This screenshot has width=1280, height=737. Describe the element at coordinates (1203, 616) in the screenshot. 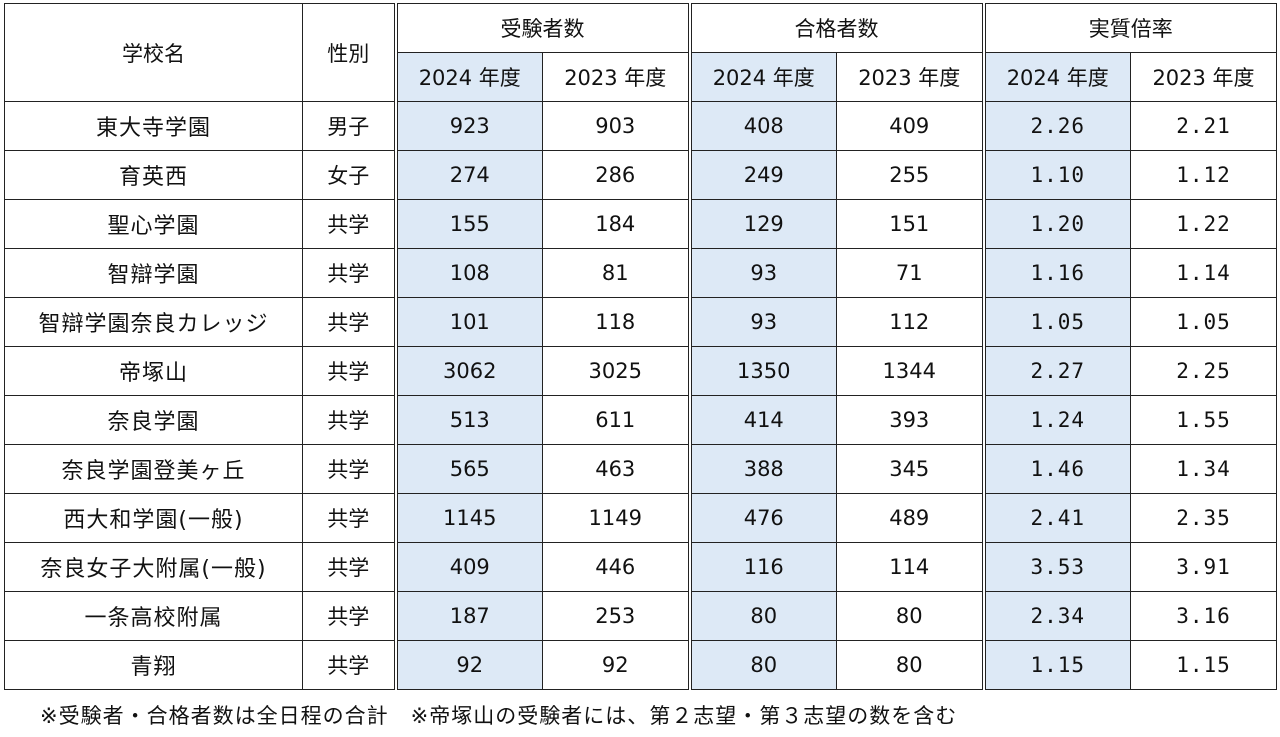

I see `ratio-2023-cell: 3.16` at that location.